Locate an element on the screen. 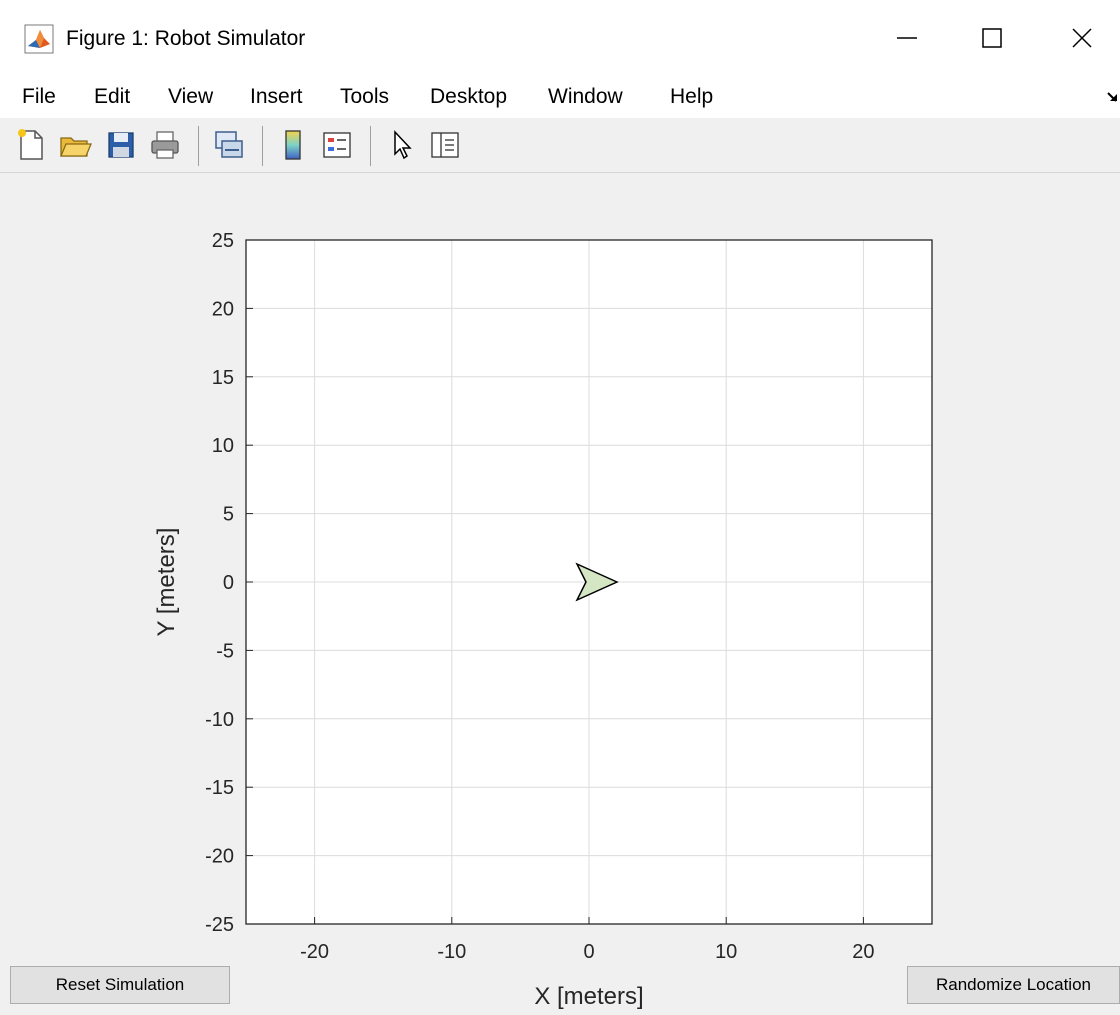  edit-plot-pointer-icon is located at coordinates (403, 145).